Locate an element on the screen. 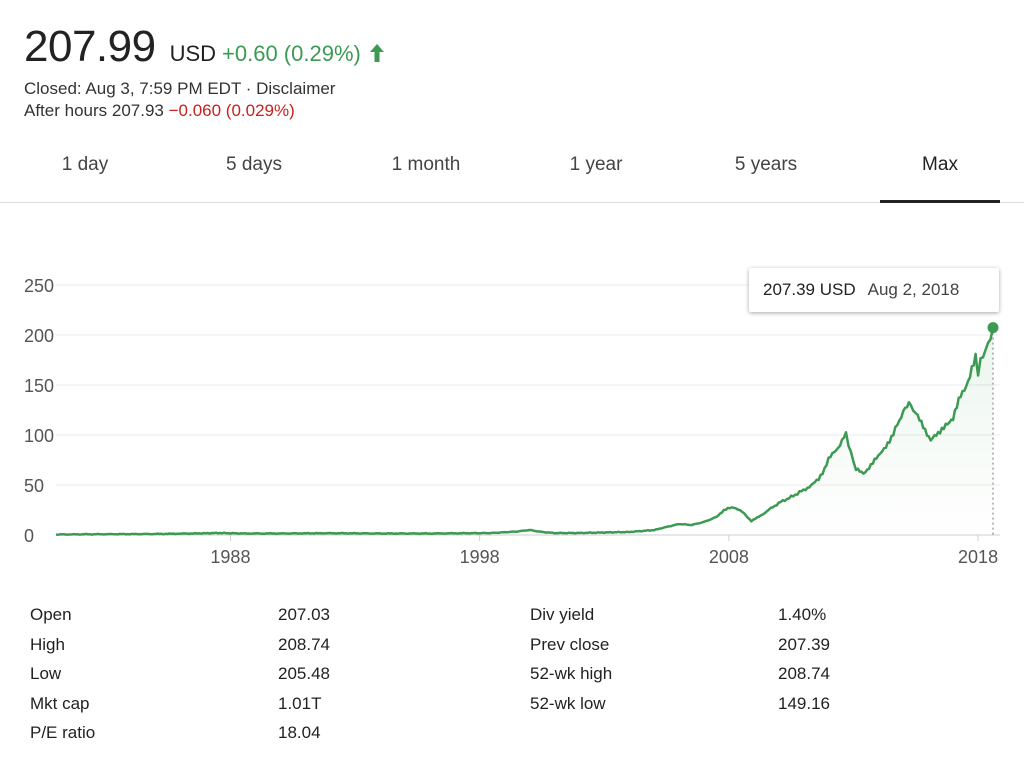 The height and width of the screenshot is (770, 1024). tab-1-year: 1 year is located at coordinates (596, 167).